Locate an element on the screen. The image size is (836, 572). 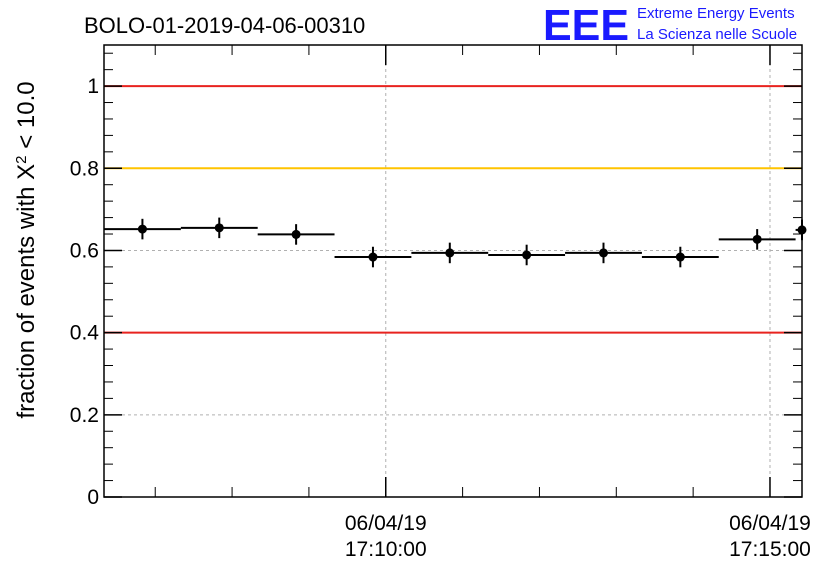
logo-mark: EEE is located at coordinates (586, 25).